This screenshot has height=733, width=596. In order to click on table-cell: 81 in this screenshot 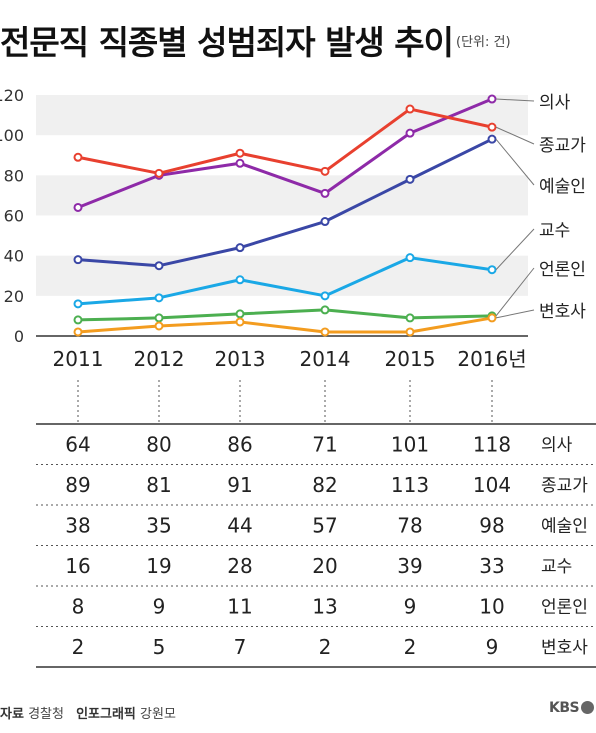, I will do `click(158, 485)`.